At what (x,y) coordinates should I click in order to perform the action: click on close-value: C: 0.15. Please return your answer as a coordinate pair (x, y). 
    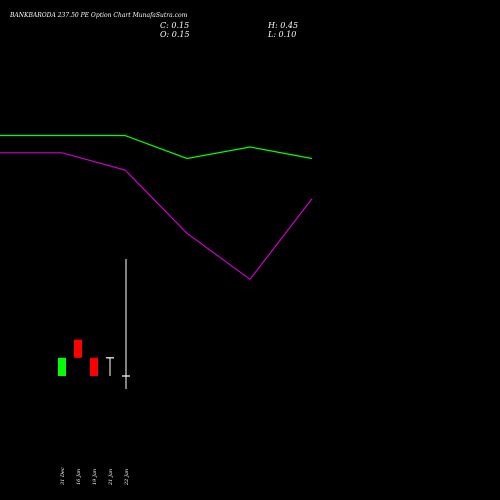
    Looking at the image, I should click on (175, 25).